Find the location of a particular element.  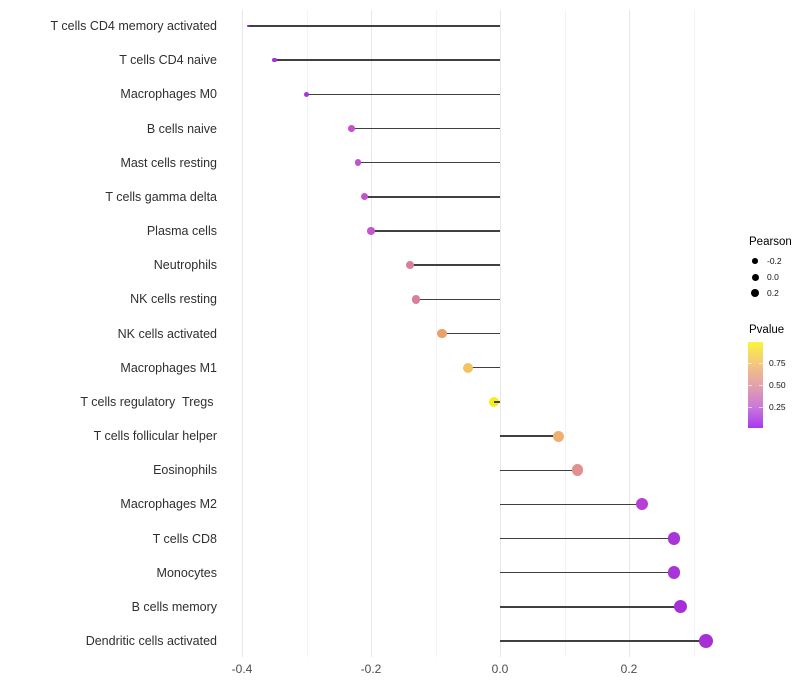

y-axis-label: Dendritic cells activated is located at coordinates (151, 641).